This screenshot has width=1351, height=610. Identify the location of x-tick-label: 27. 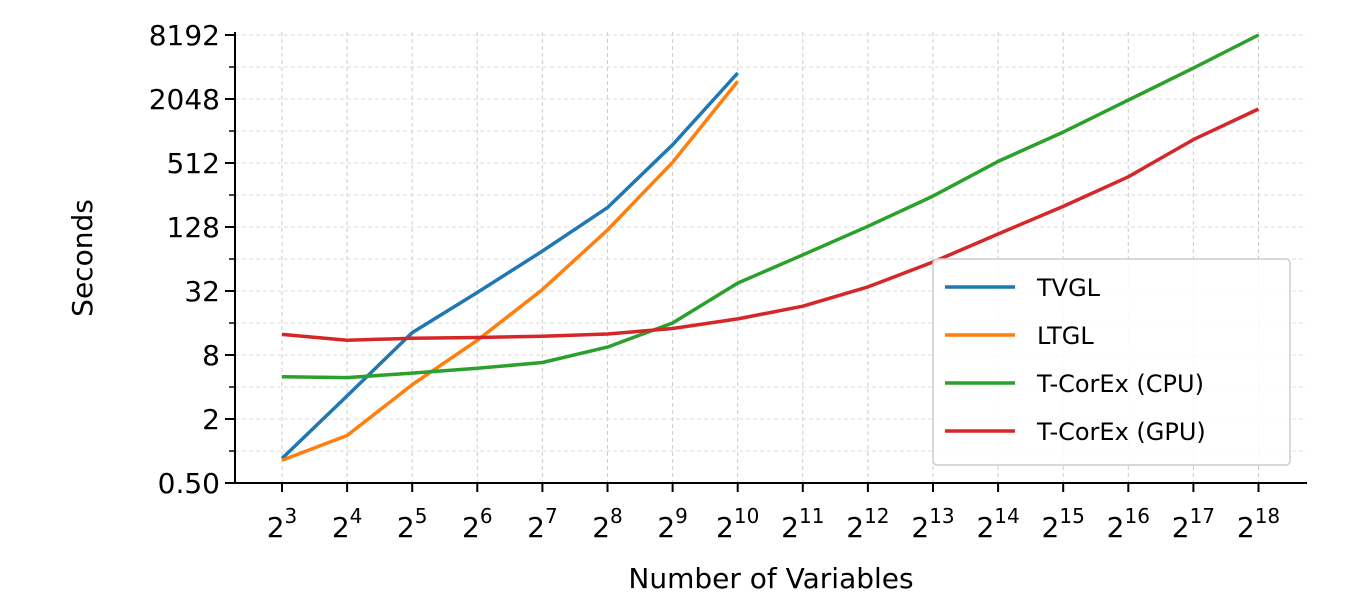
(542, 524).